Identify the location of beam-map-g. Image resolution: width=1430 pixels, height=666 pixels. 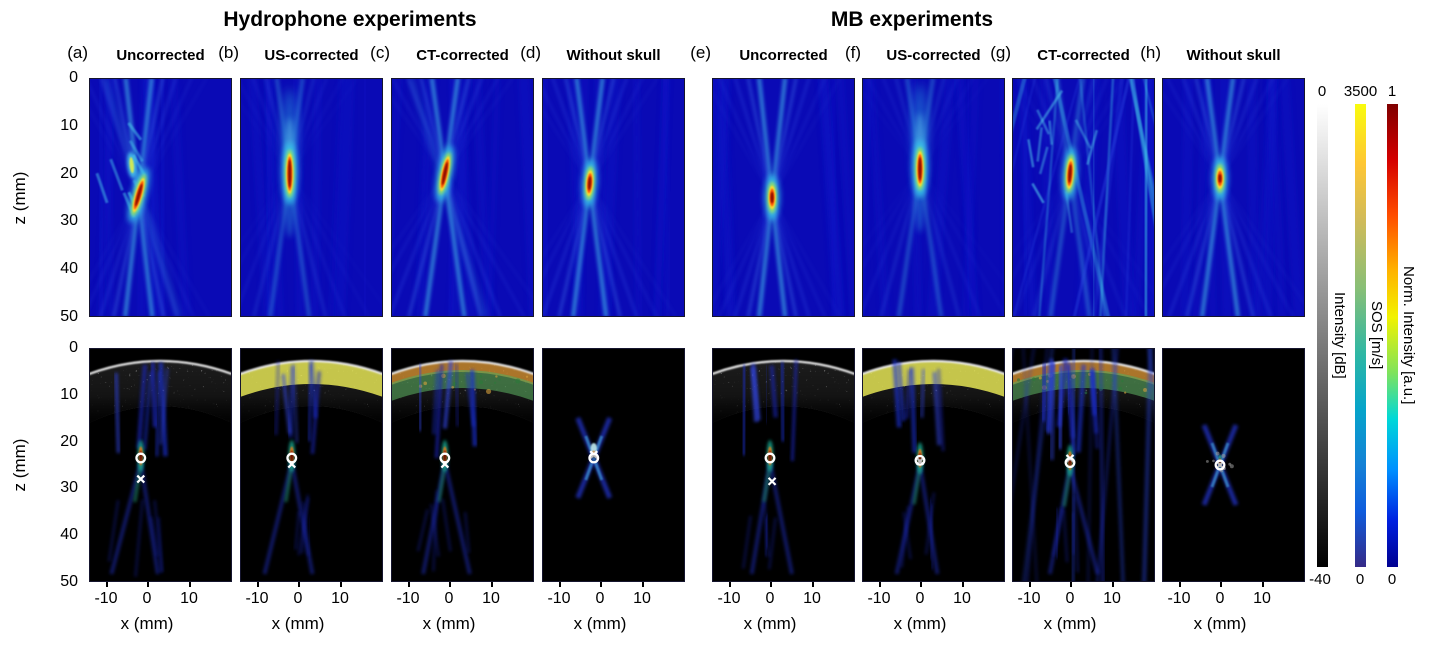
(1083, 197).